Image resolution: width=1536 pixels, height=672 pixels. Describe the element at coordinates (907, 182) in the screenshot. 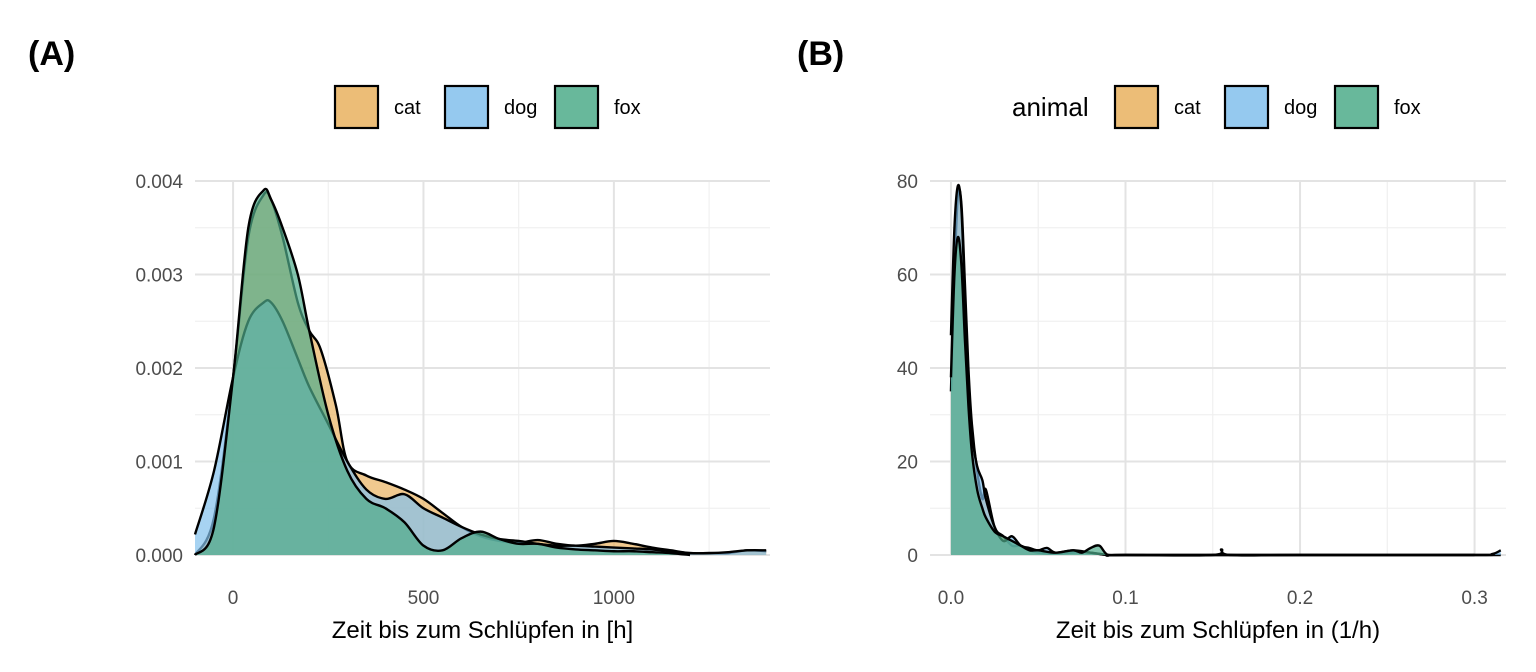

I see `y-tick-label: 80` at that location.